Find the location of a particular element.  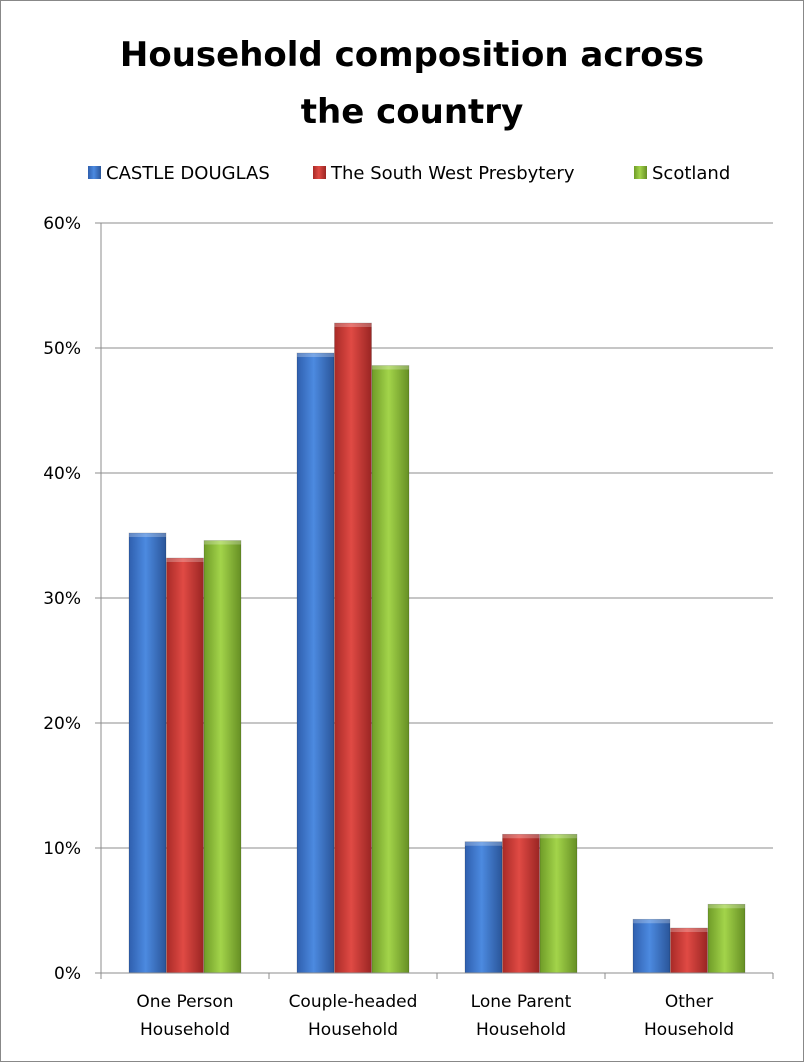

category-label-3-line-0: Other is located at coordinates (689, 1002).